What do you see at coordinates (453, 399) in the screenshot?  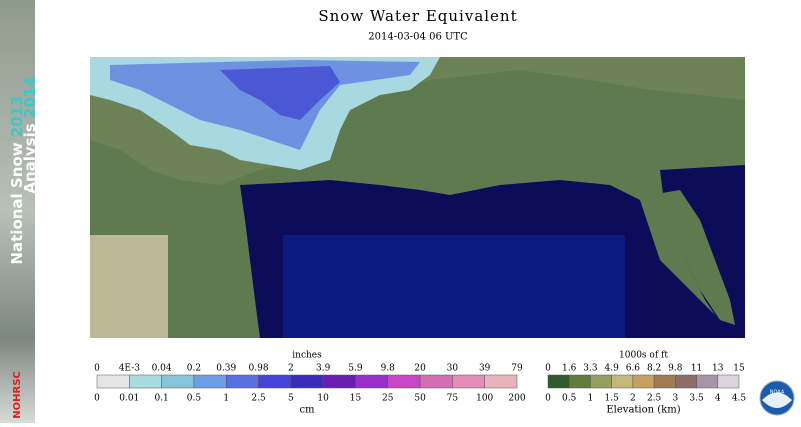 I see `legend-label-bottom: 75` at bounding box center [453, 399].